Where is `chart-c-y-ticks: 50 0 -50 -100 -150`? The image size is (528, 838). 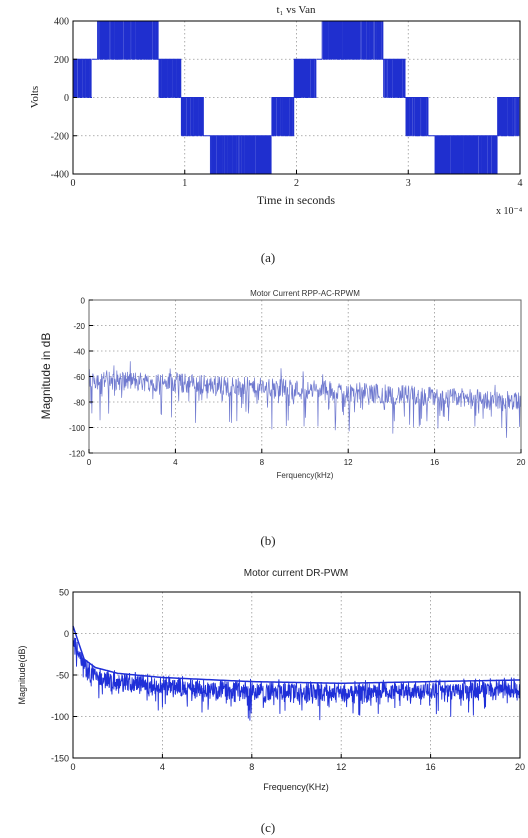
chart-c-y-ticks: 50 0 -50 -100 -150 is located at coordinates (64, 676).